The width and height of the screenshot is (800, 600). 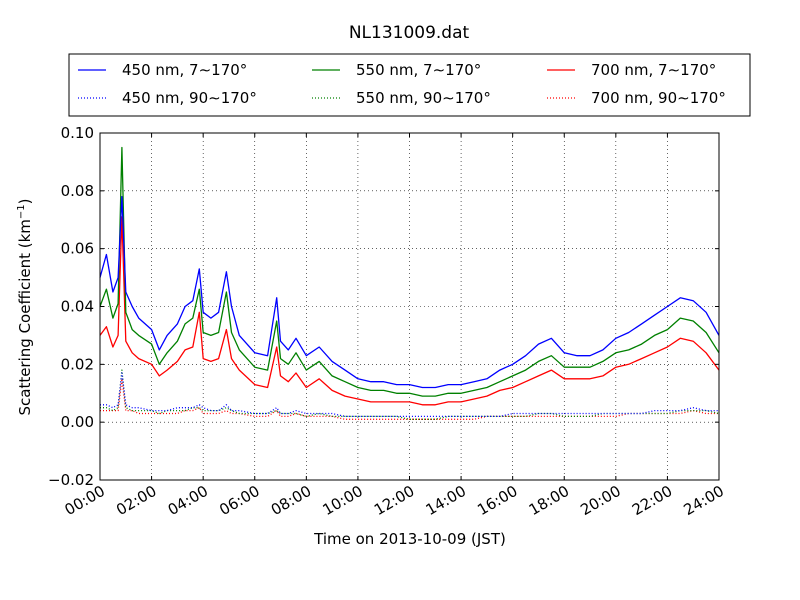 What do you see at coordinates (25, 201) in the screenshot?
I see `y-axis-label-end: )` at bounding box center [25, 201].